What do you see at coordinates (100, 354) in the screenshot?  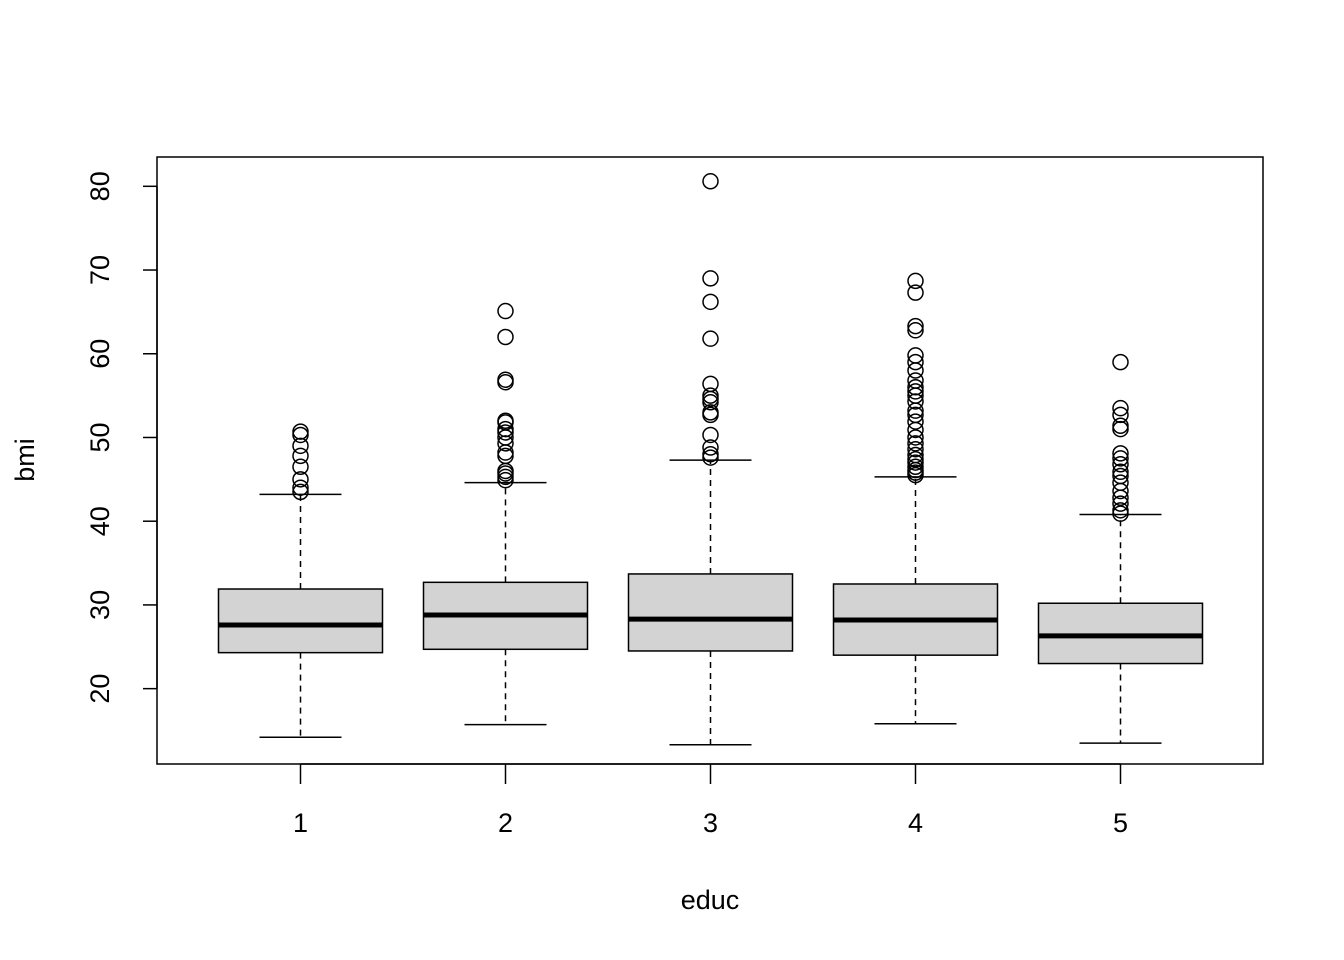 I see `y-tick-label: 60` at bounding box center [100, 354].